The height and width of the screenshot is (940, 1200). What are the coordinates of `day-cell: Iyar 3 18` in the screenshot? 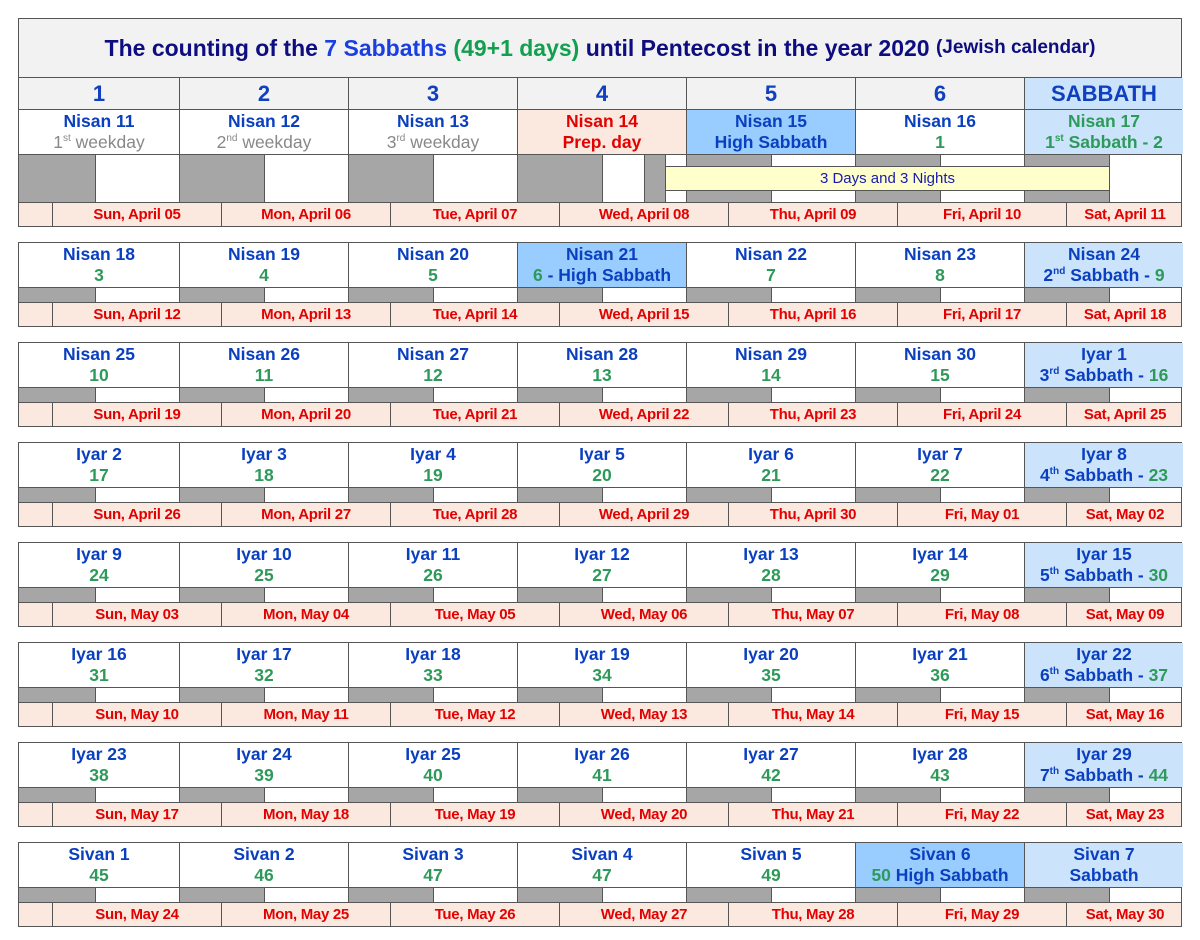 It's located at (264, 465).